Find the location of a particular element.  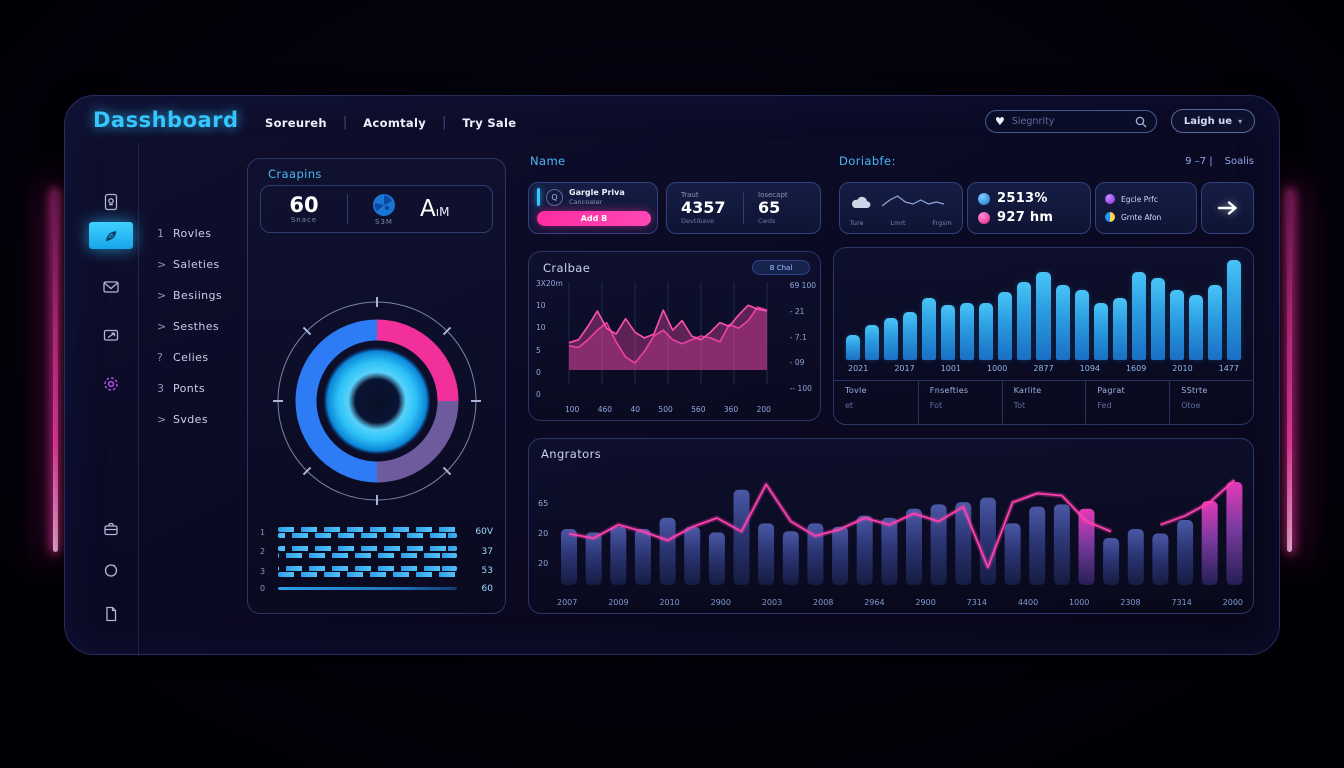

bar-chart-x-axis: 2021 2017 1001 1000 2877 1094 1609 2010 1477 is located at coordinates (1043, 368).